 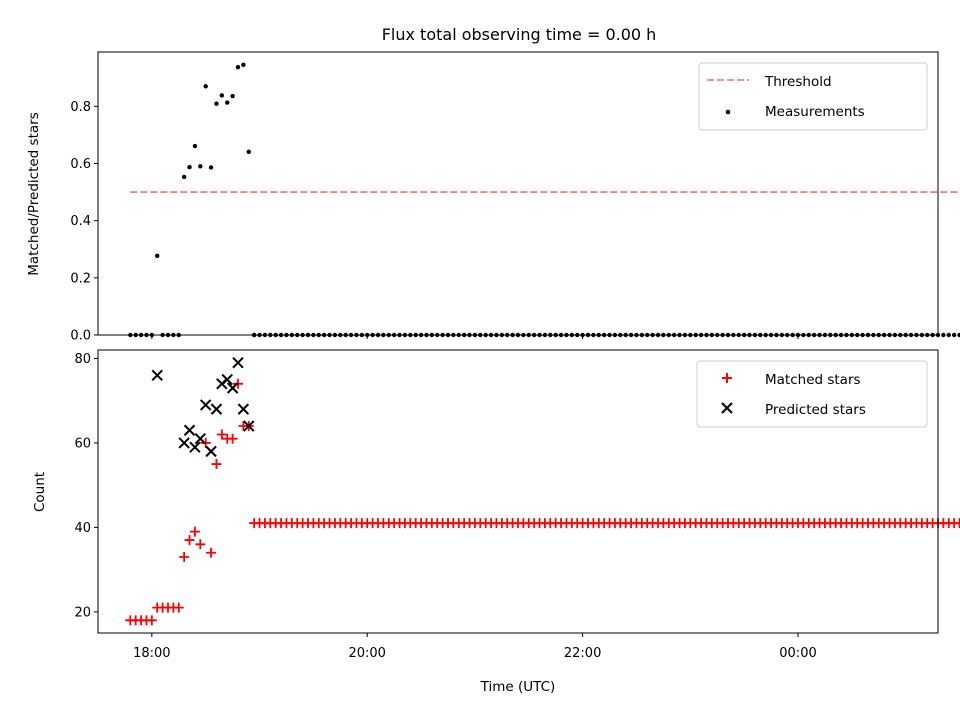 What do you see at coordinates (366, 653) in the screenshot?
I see `bottom-x-tick-label: 20:00` at bounding box center [366, 653].